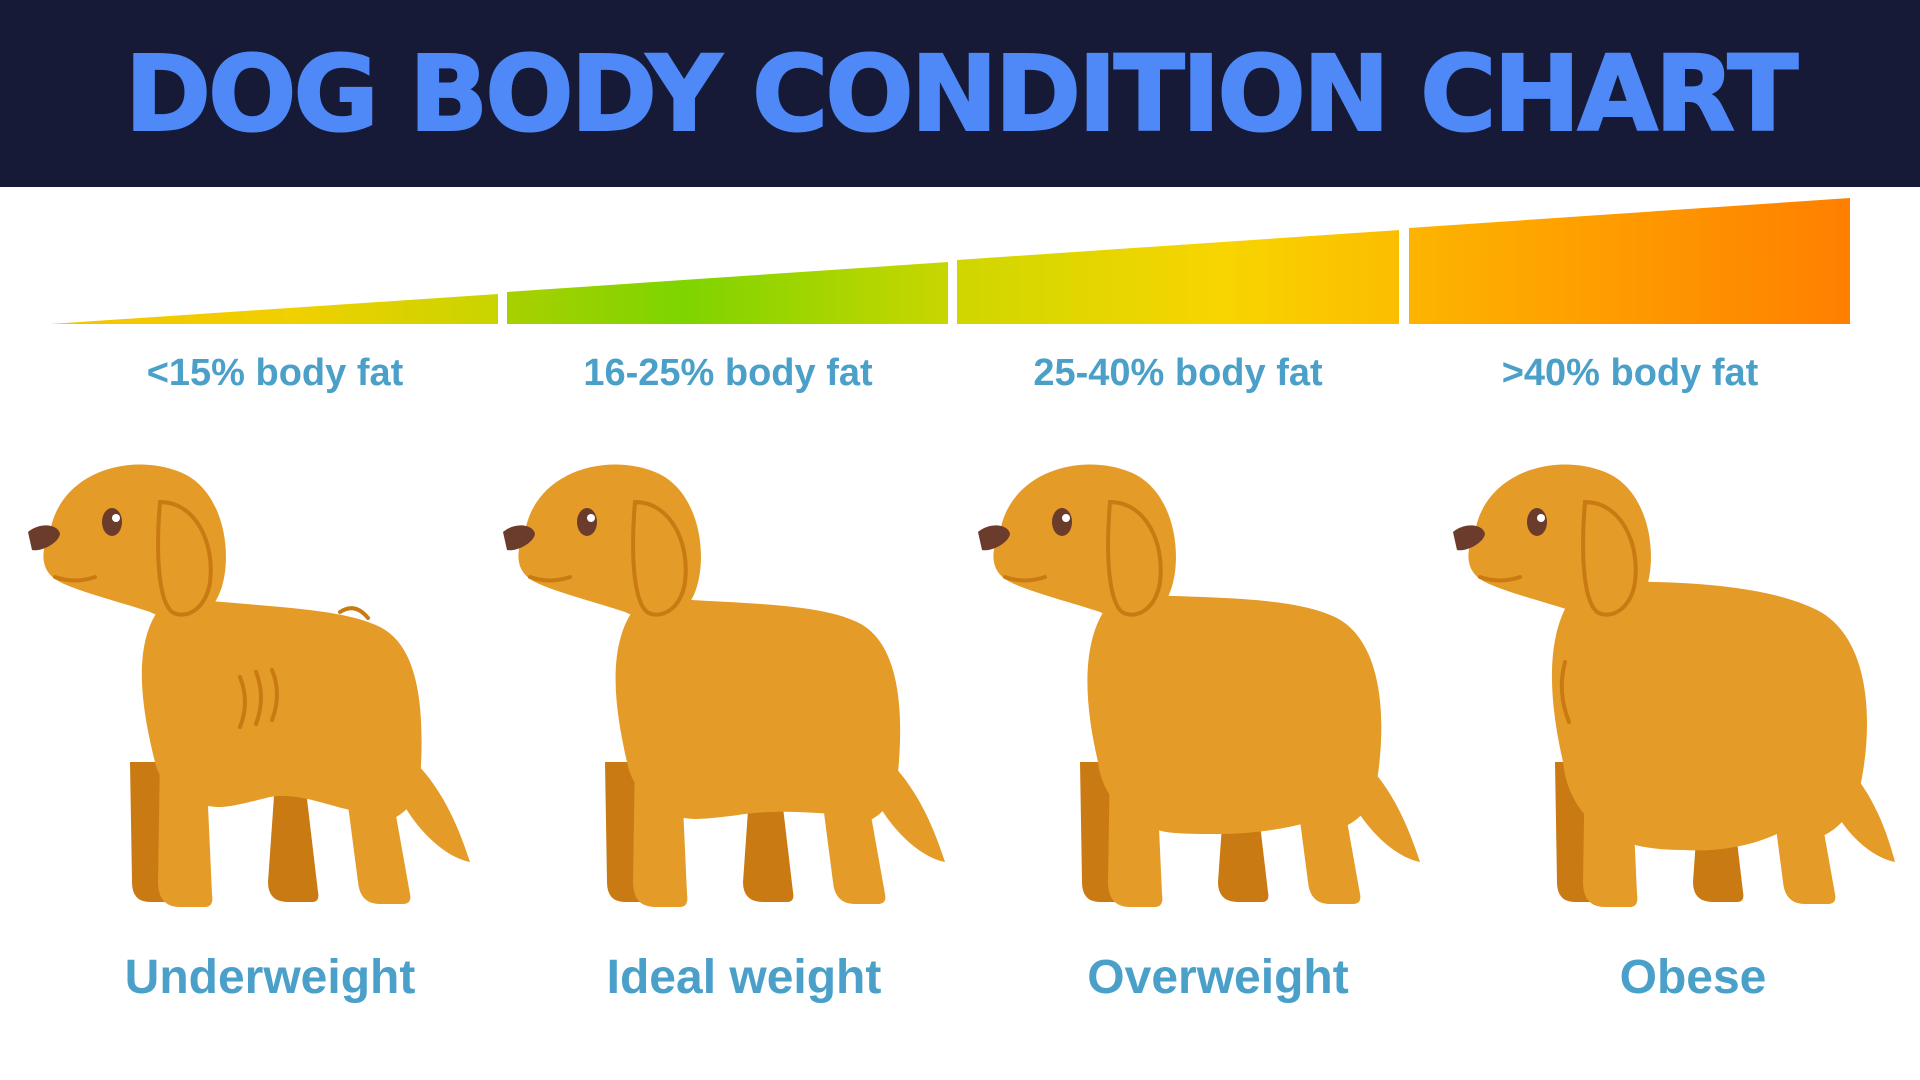 The width and height of the screenshot is (1920, 1080). Describe the element at coordinates (1178, 277) in the screenshot. I see `scale-segment-overweight` at that location.